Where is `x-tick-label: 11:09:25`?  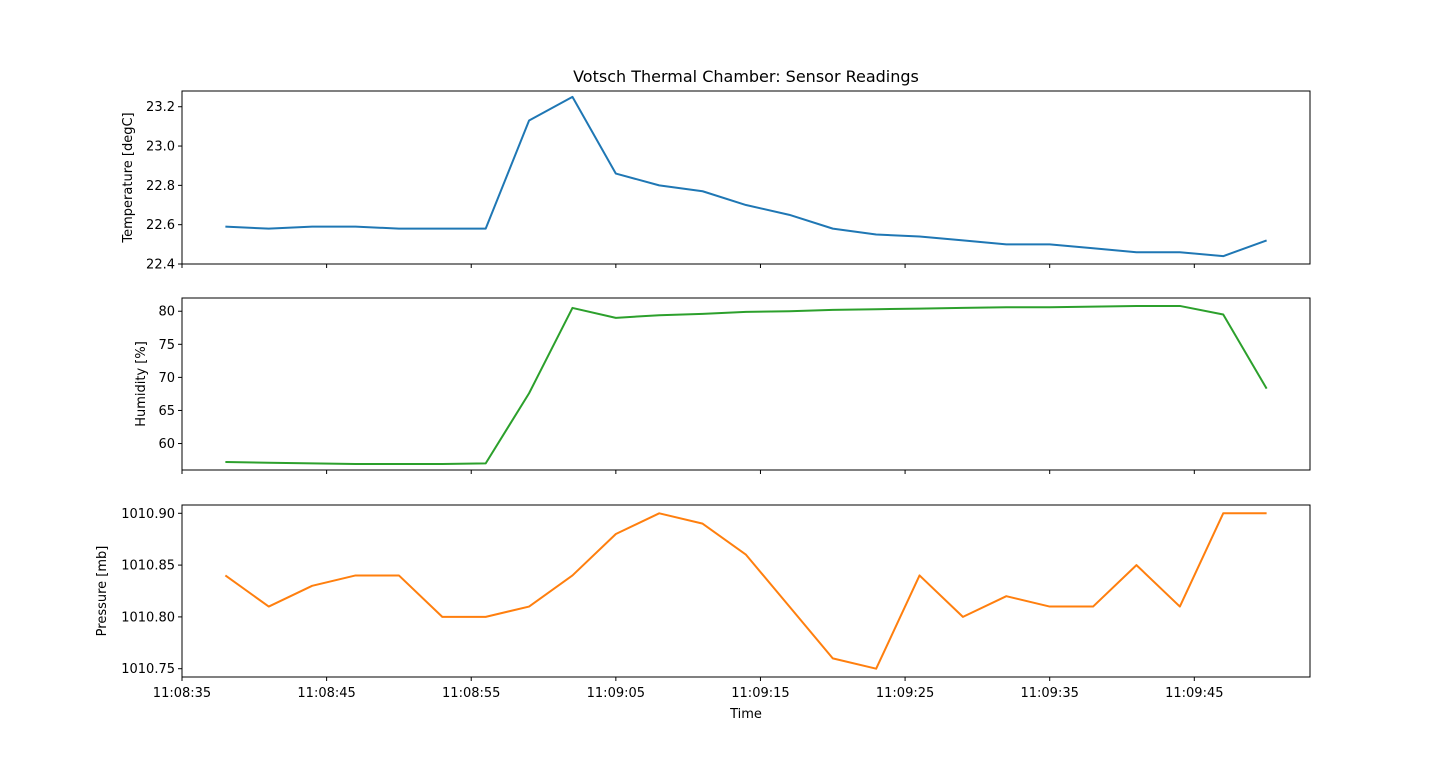 x-tick-label: 11:09:25 is located at coordinates (905, 693).